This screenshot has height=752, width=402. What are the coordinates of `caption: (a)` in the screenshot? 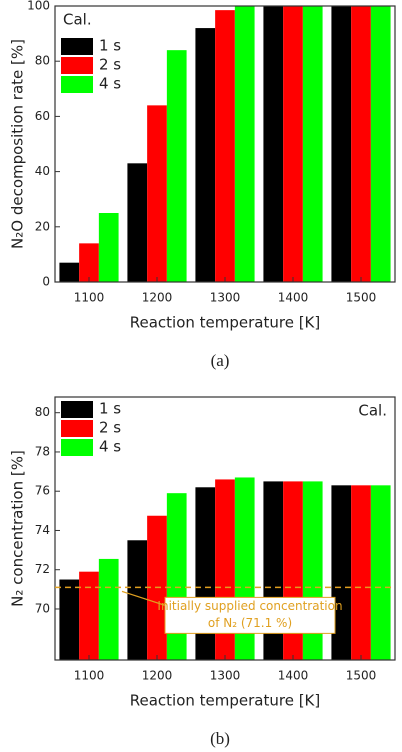 It's located at (220, 360).